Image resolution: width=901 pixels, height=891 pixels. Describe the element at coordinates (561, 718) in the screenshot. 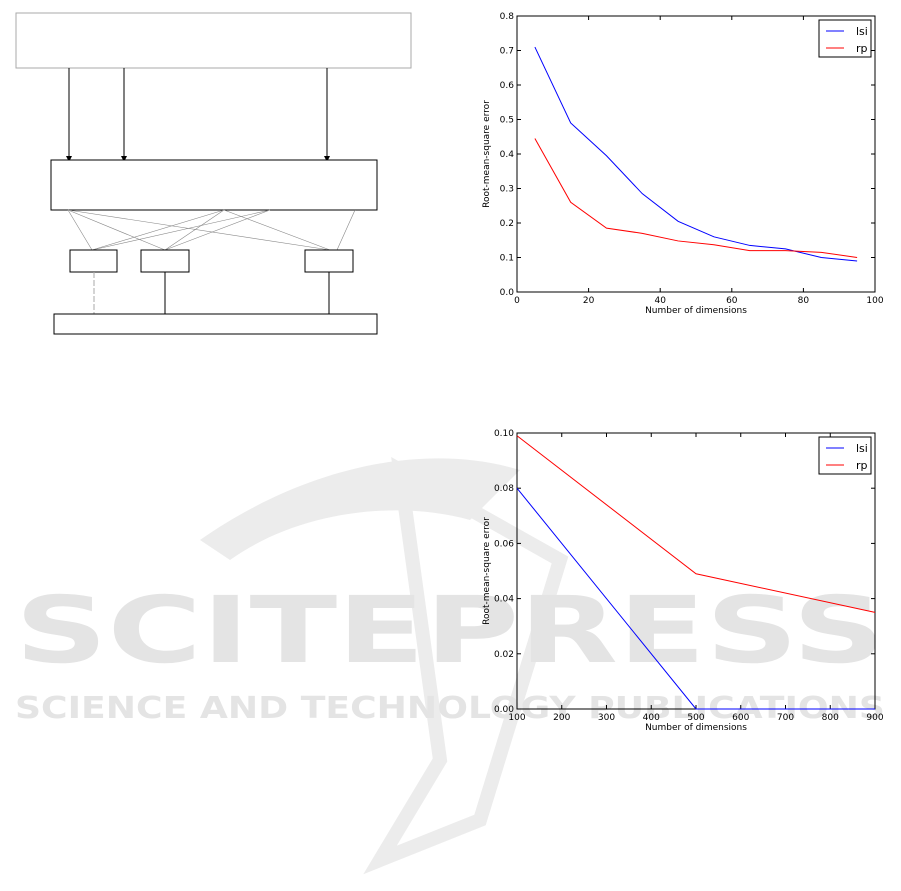

I see `x-tick-label: 200` at that location.